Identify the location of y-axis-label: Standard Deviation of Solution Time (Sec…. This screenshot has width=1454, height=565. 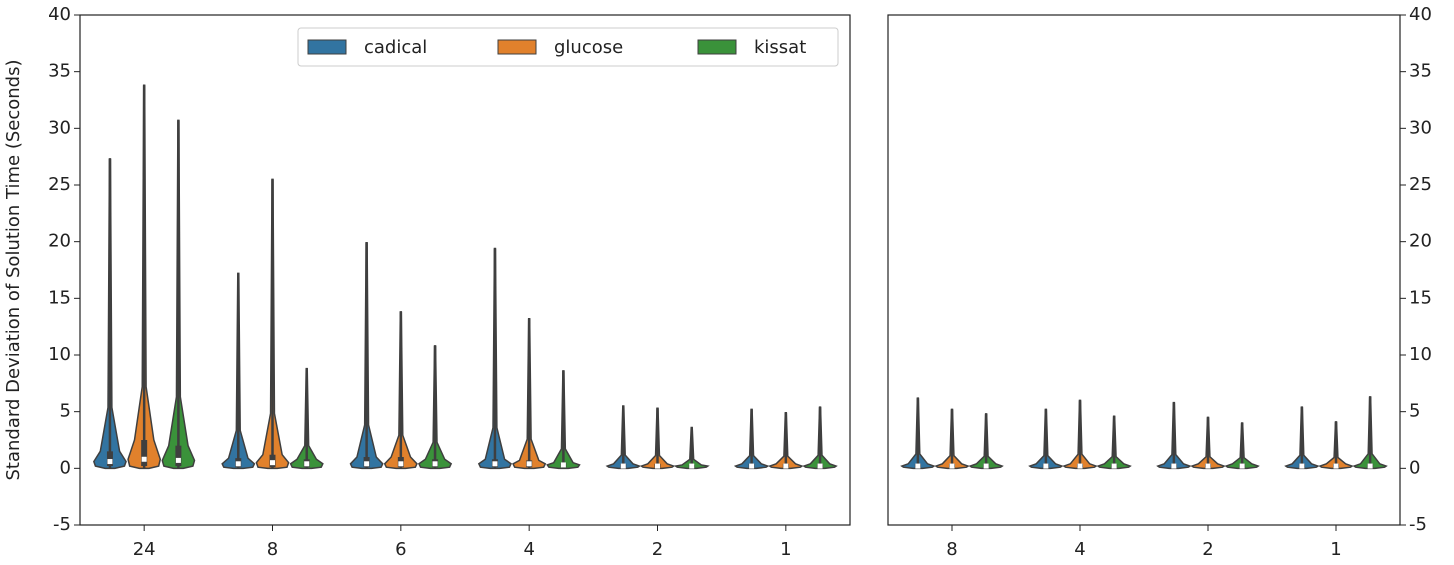
(13, 270).